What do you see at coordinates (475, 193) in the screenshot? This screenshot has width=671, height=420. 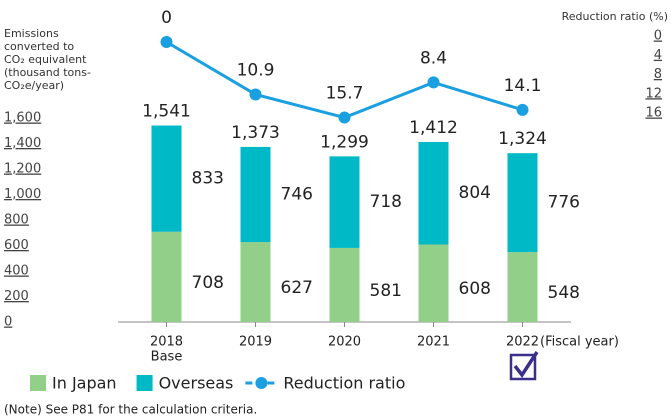 I see `data-label: 804` at bounding box center [475, 193].